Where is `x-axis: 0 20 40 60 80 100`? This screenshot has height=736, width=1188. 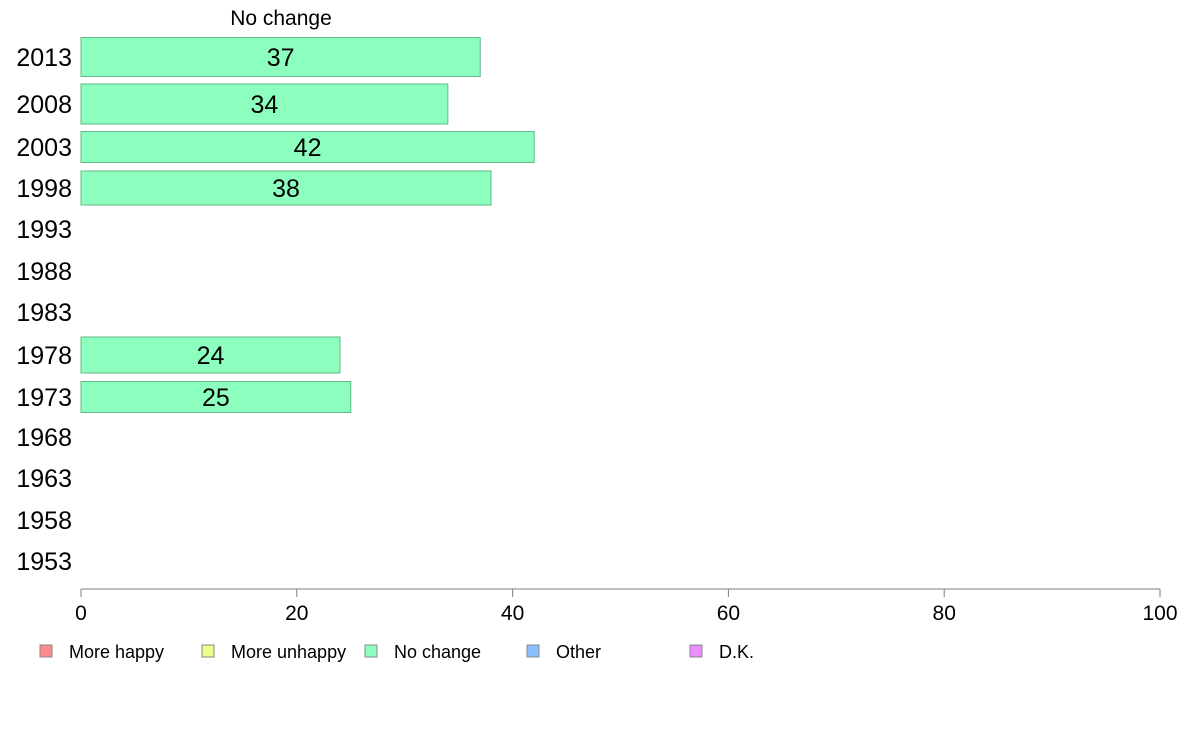 x-axis: 0 20 40 60 80 100 is located at coordinates (626, 606).